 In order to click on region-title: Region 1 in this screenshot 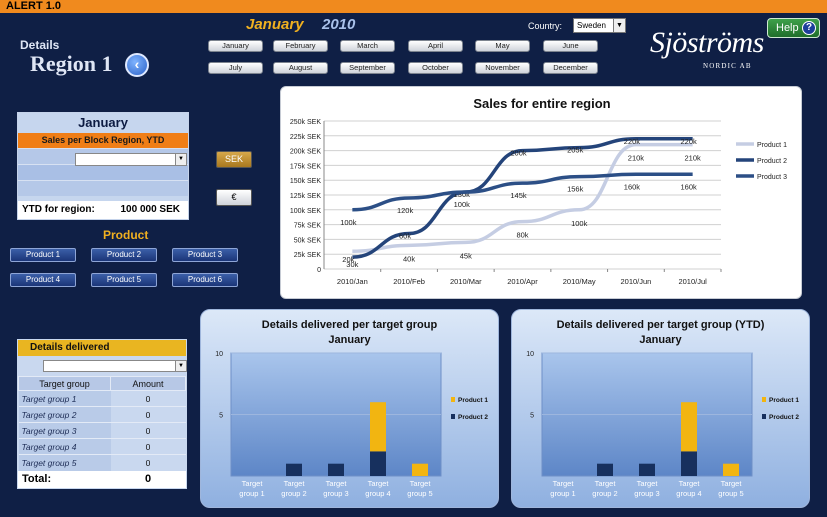, I will do `click(71, 63)`.